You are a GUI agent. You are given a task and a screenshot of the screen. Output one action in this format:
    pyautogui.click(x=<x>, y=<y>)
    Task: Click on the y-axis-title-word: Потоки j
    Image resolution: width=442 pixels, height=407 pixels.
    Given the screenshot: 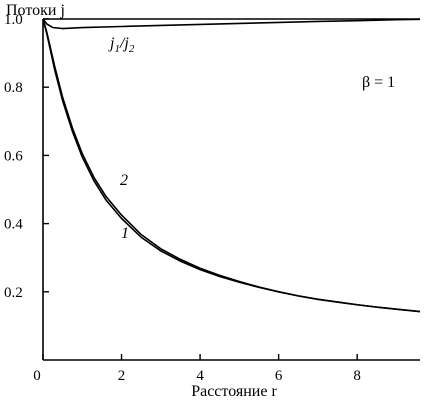 What is the action you would take?
    pyautogui.click(x=35, y=10)
    